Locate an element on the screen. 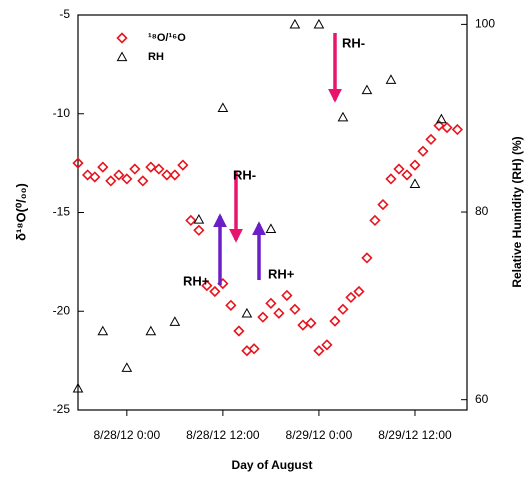 This screenshot has width=528, height=483. y-axis-label: δ¹⁸O(⁰/₀₀) is located at coordinates (20, 212).